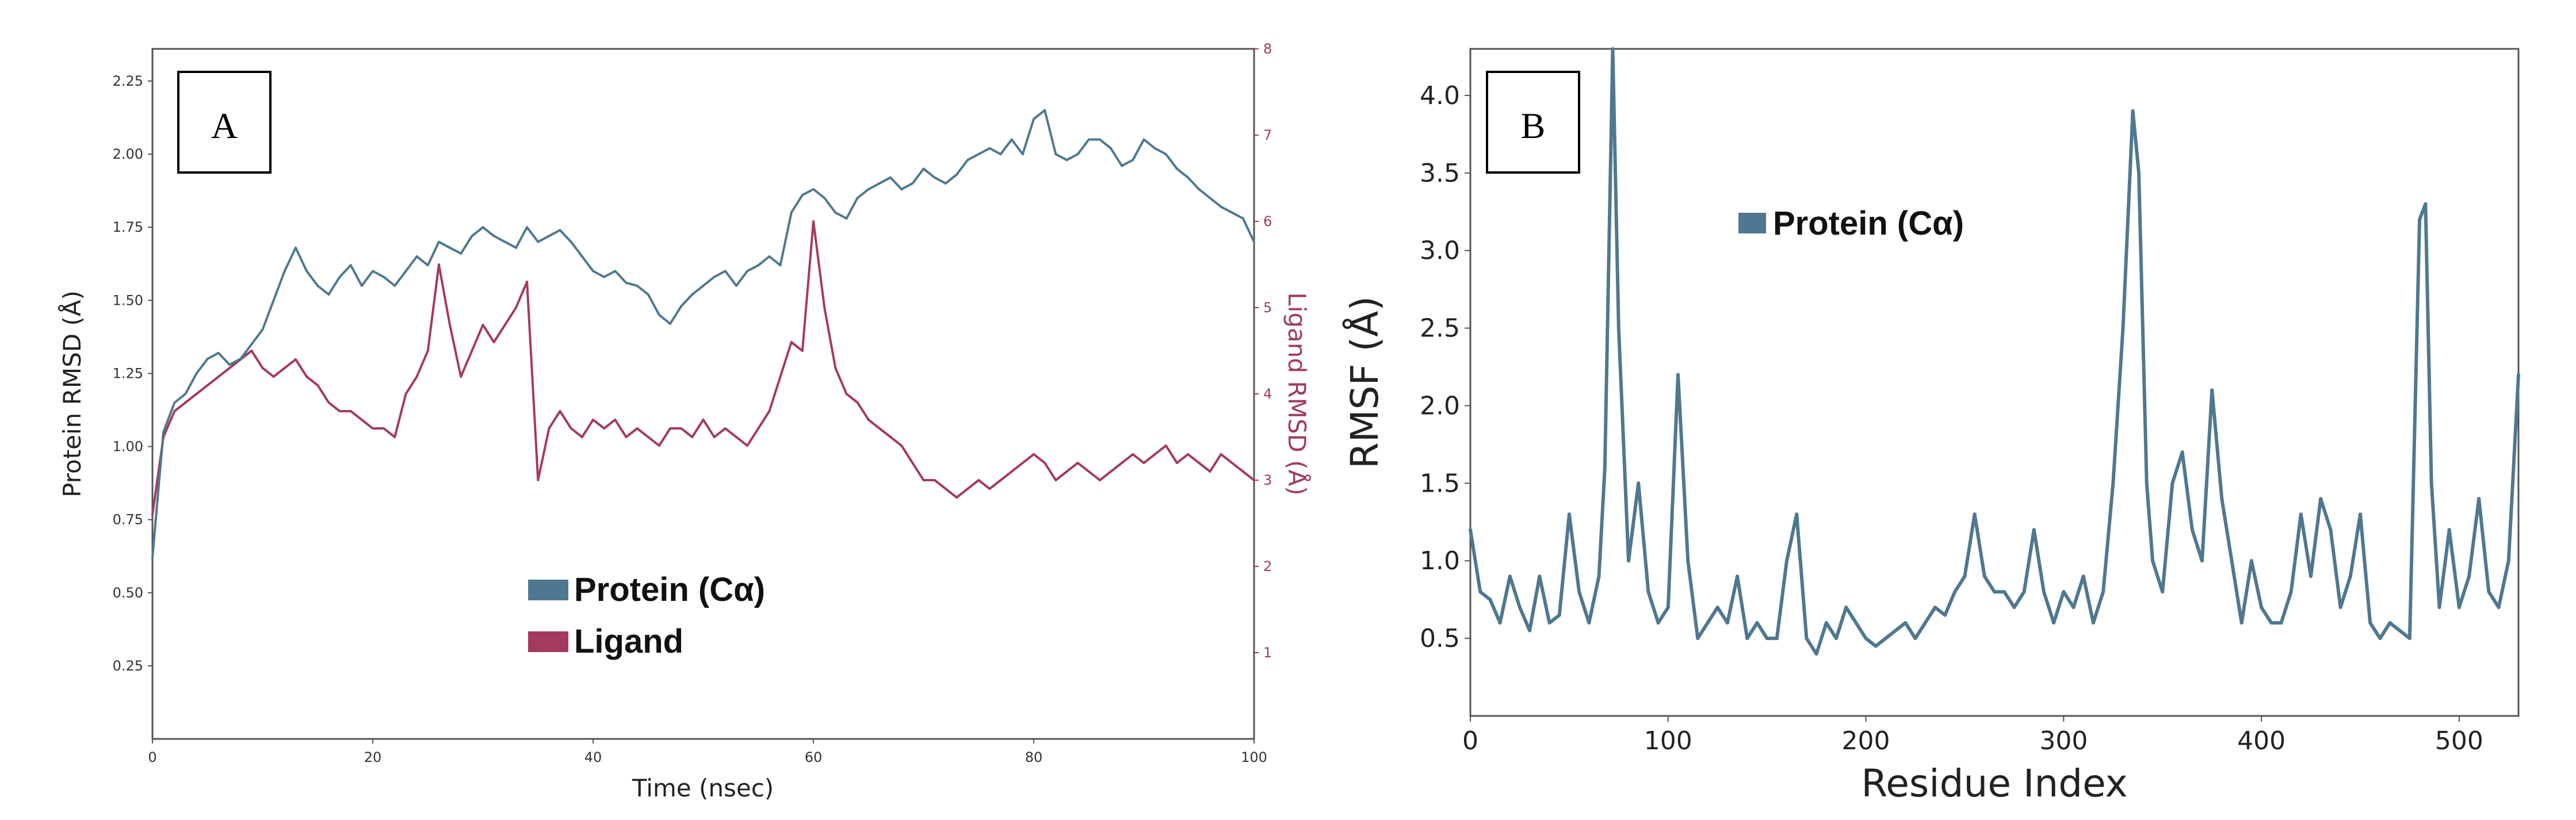 The height and width of the screenshot is (820, 2576). What do you see at coordinates (1533, 126) in the screenshot?
I see `panel-b-label: B` at bounding box center [1533, 126].